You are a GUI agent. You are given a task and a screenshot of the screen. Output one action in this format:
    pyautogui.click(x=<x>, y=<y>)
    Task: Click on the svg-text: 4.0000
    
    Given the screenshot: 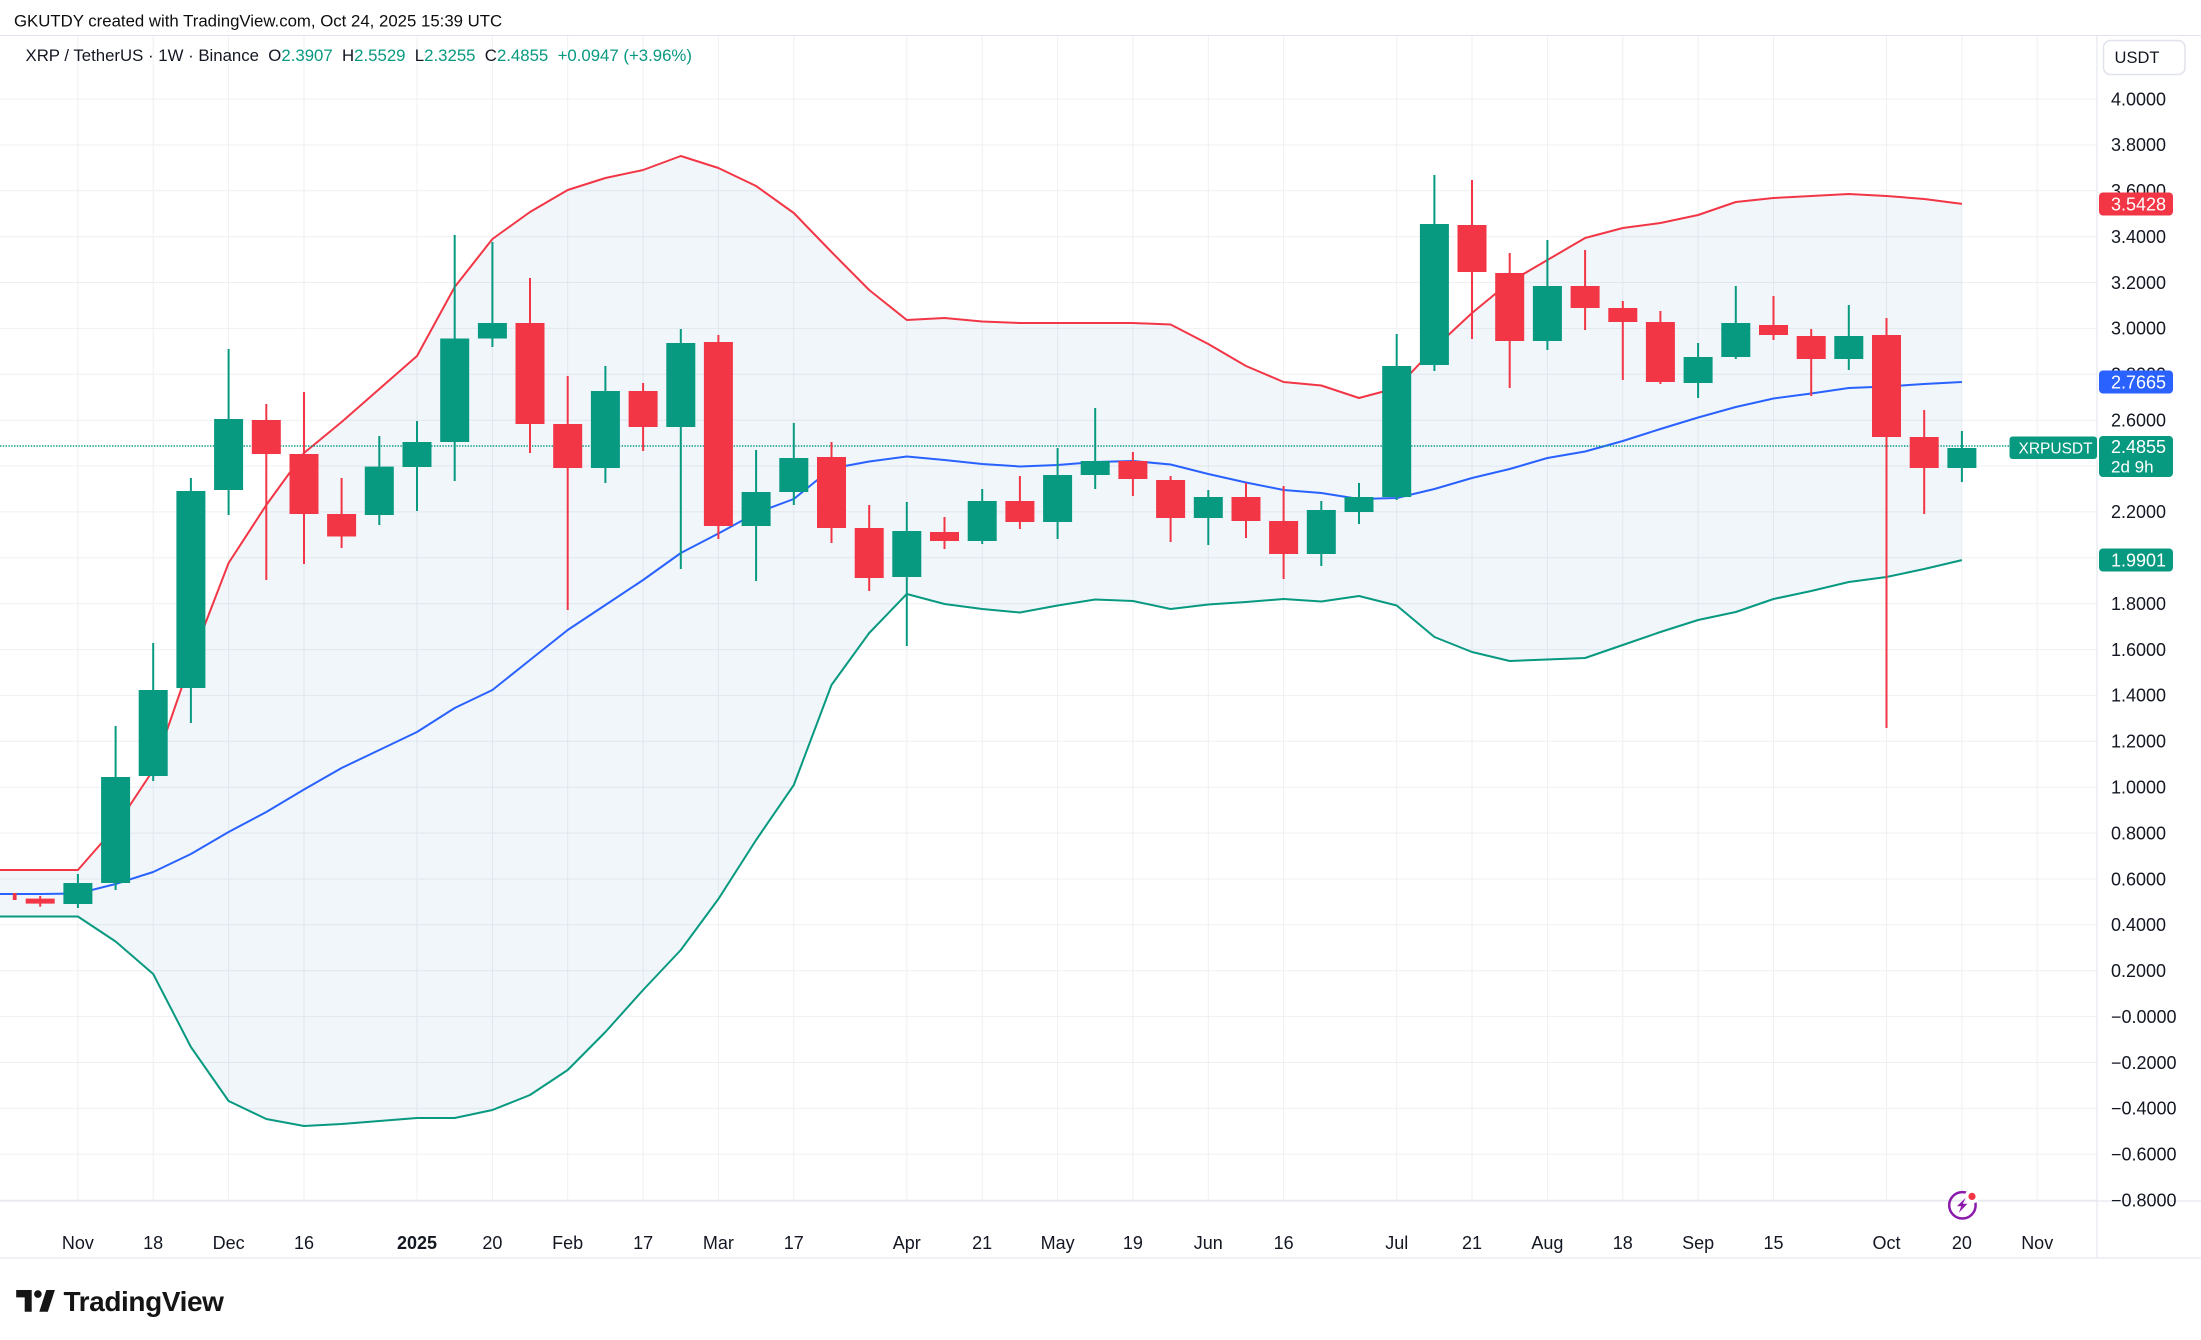 What is the action you would take?
    pyautogui.click(x=2138, y=99)
    